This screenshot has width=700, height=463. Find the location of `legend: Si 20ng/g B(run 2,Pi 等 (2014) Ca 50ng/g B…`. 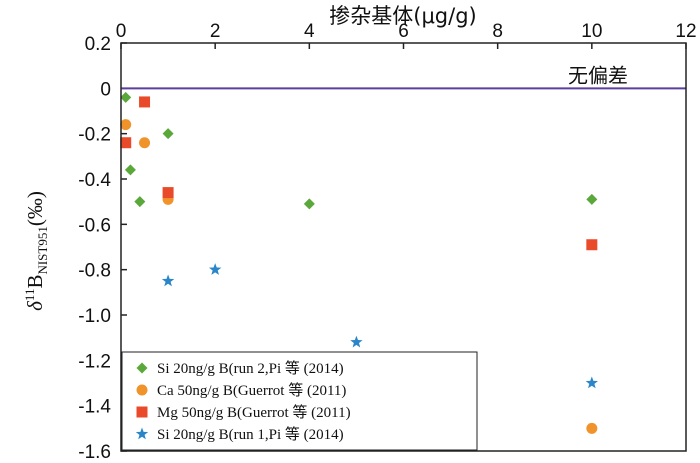

legend: Si 20ng/g B(run 2,Pi 等 (2014) Ca 50ng/g B… is located at coordinates (299, 401).